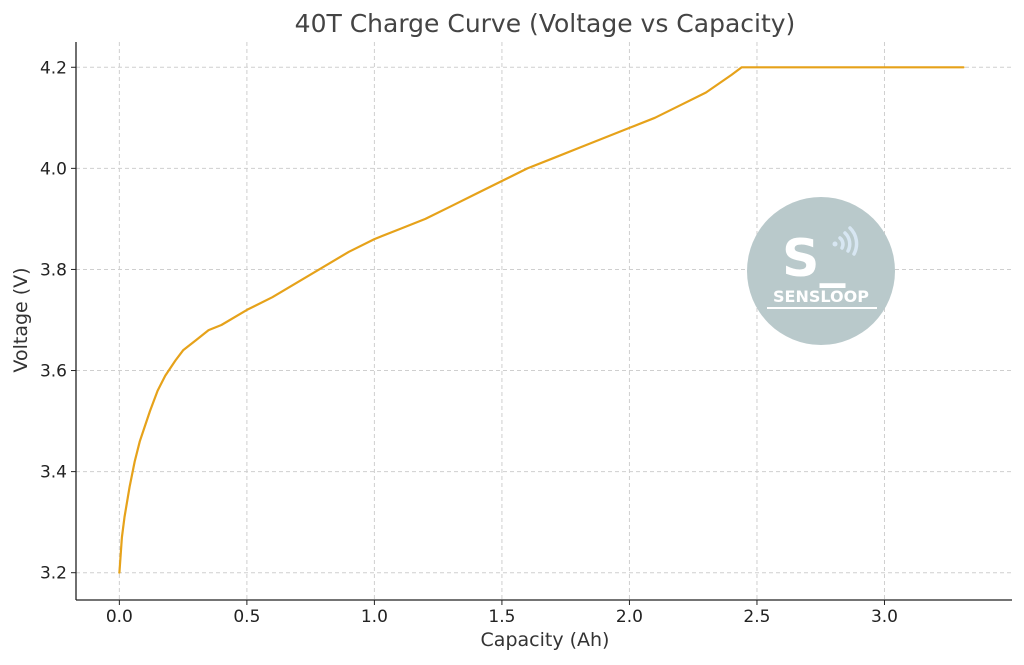 The image size is (1024, 665). I want to click on wifi-signal-icon, so click(845, 241).